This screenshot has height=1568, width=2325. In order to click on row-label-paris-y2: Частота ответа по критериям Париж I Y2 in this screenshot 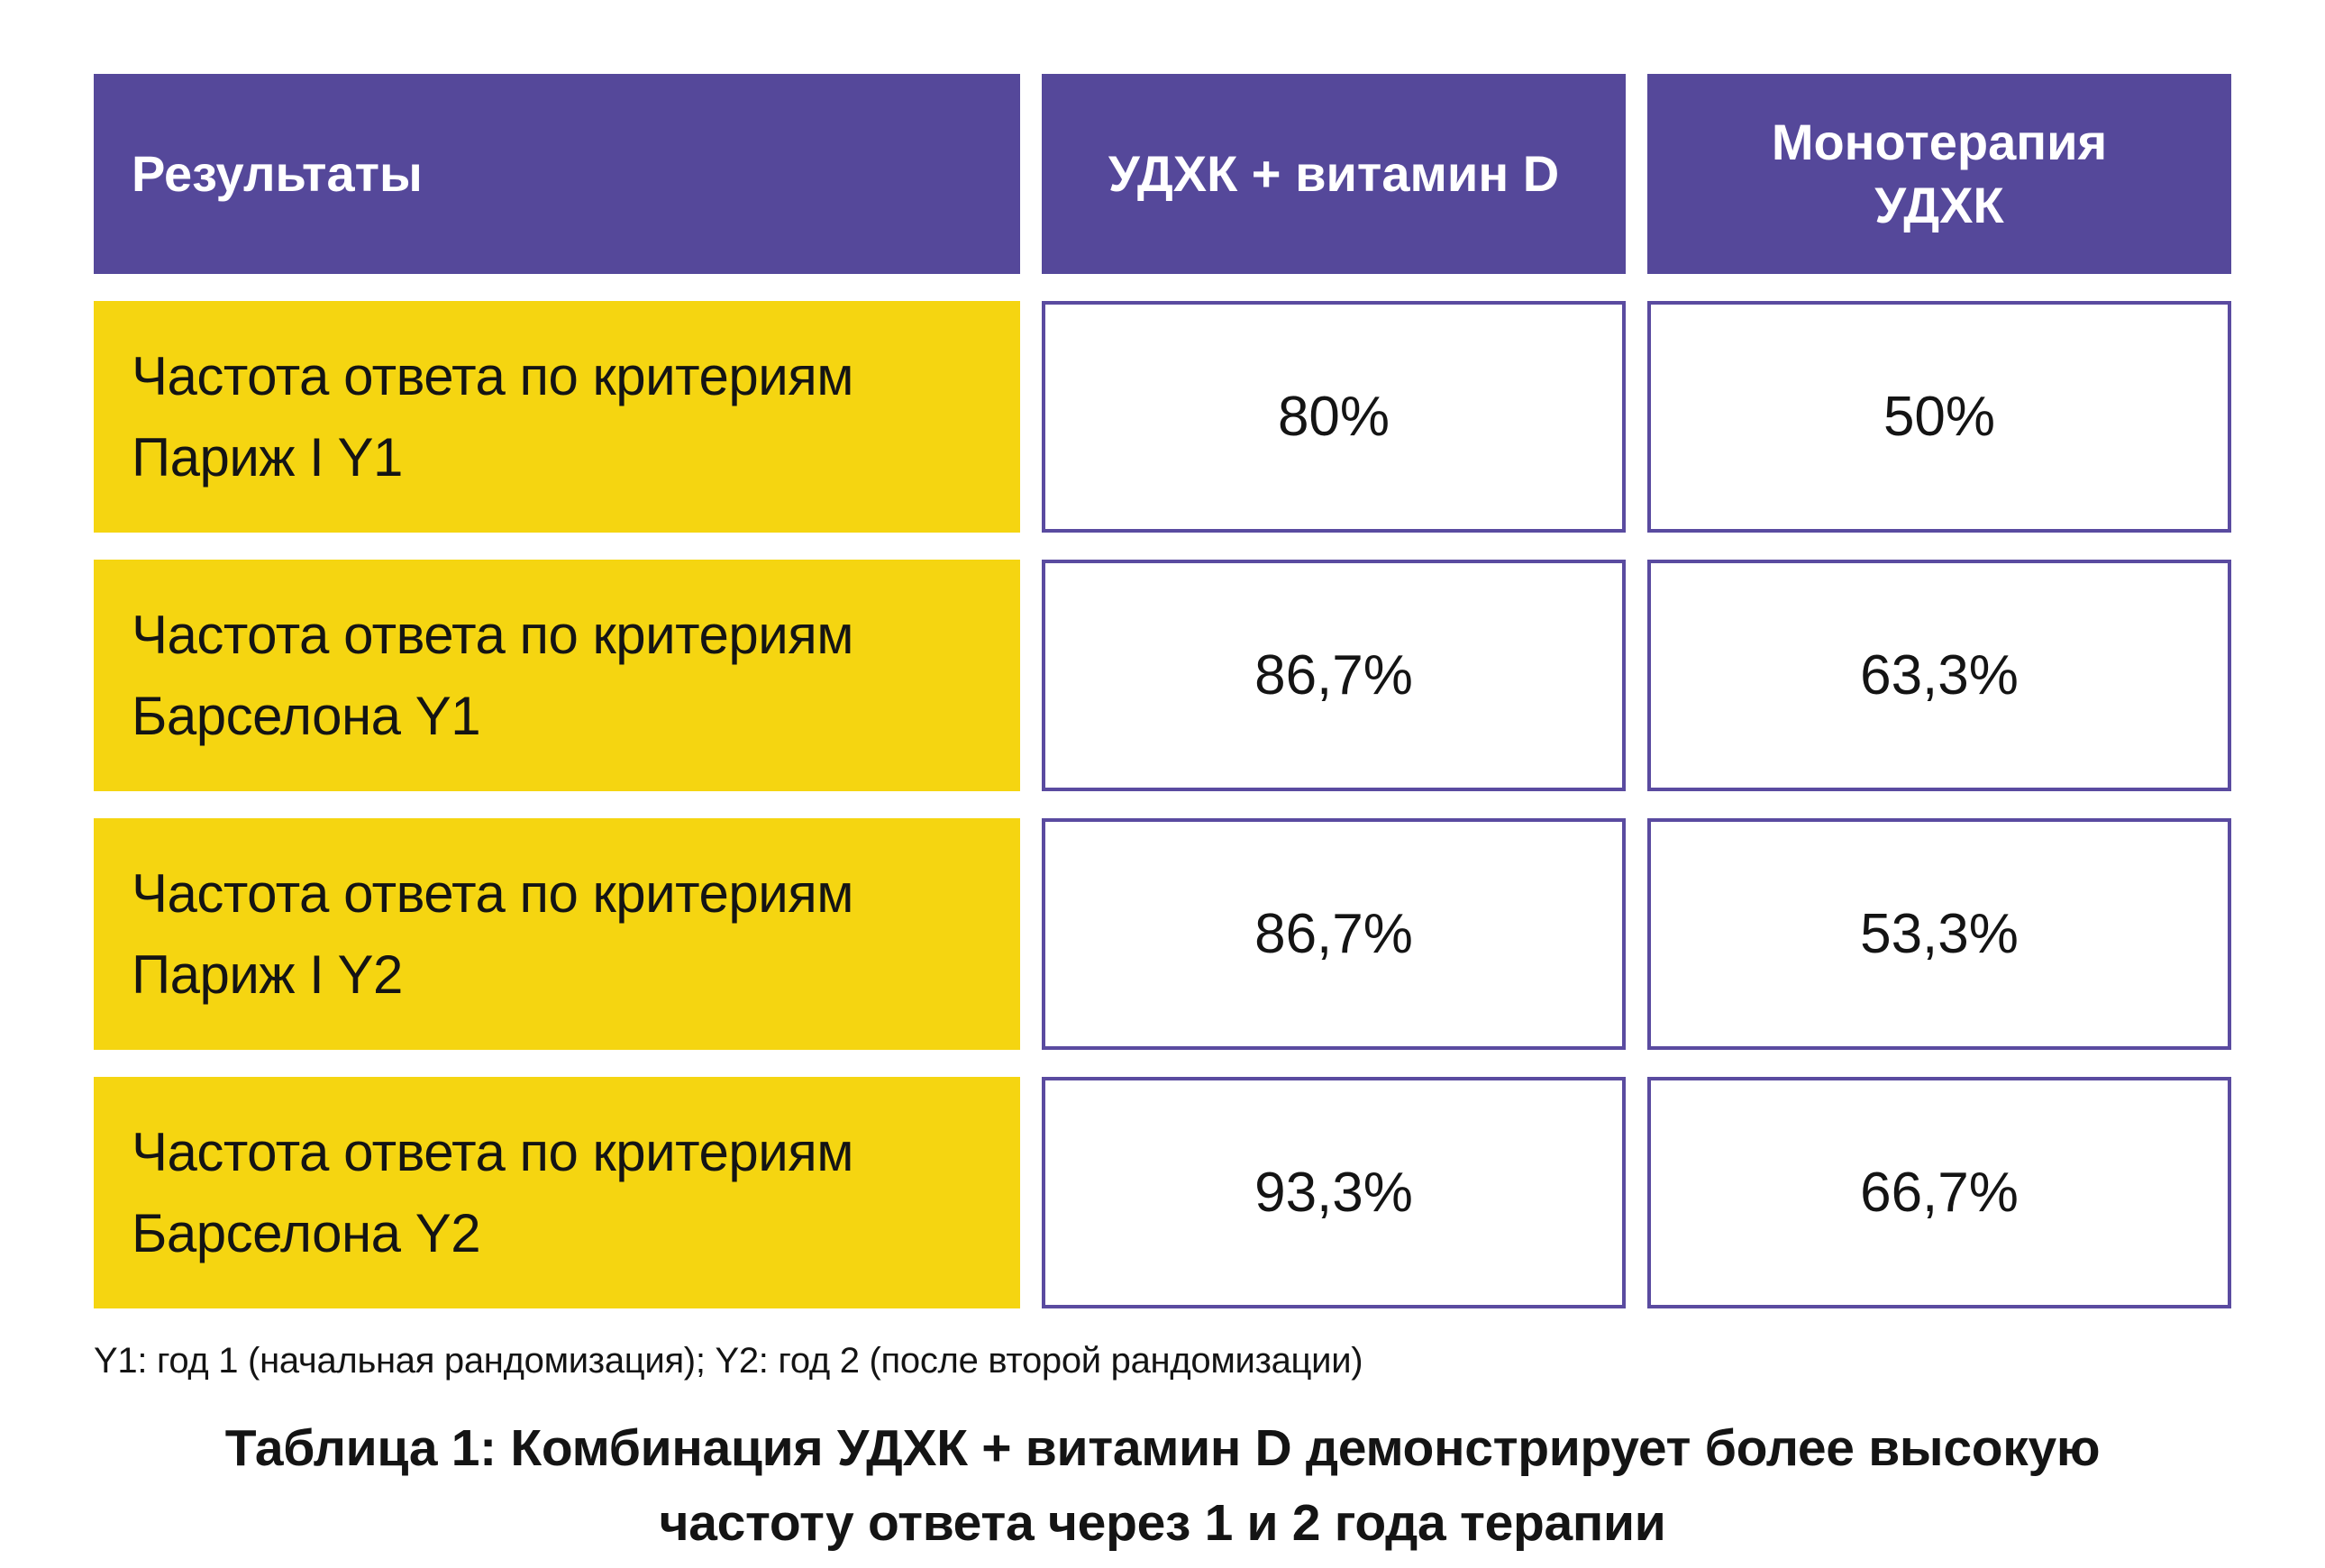, I will do `click(557, 934)`.